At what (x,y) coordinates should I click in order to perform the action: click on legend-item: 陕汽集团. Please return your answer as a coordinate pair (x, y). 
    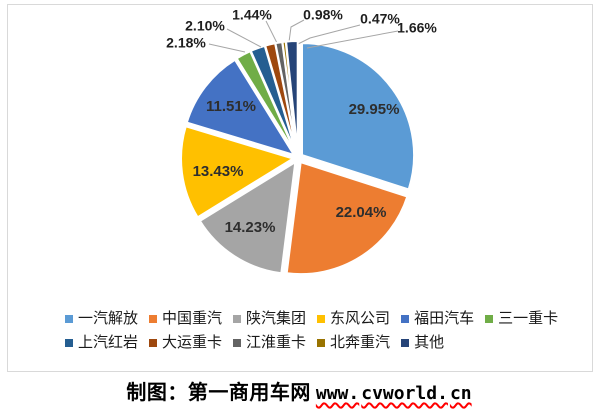
    Looking at the image, I should click on (270, 319).